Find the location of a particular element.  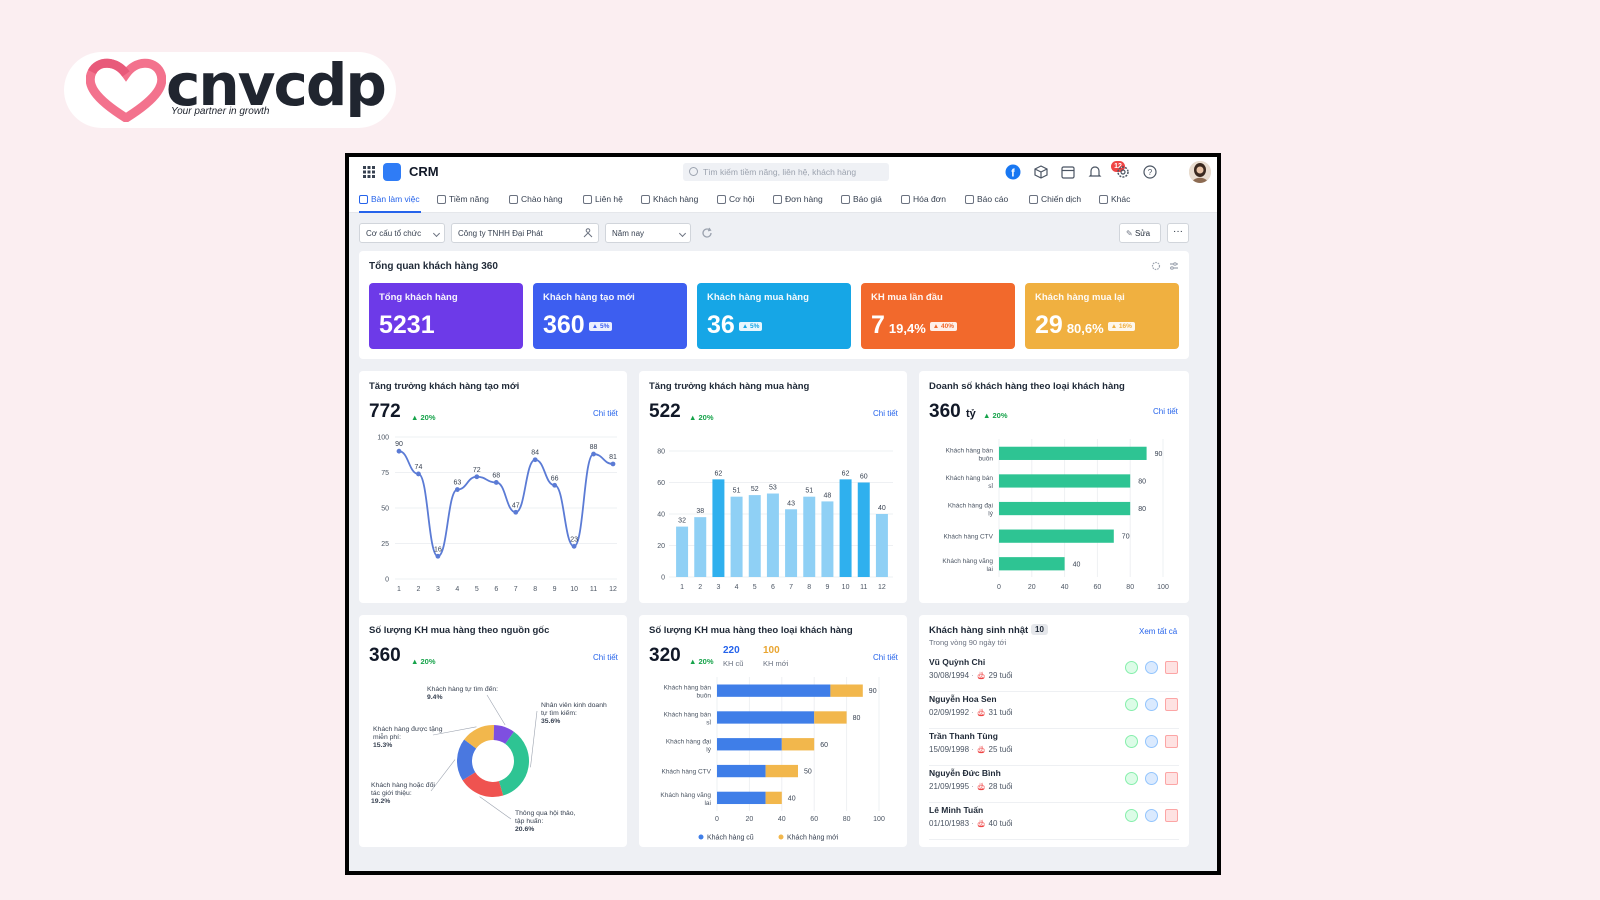

stat-tile: Khách hàng mua lại 29 80,6% ▲ 16% is located at coordinates (1102, 316).